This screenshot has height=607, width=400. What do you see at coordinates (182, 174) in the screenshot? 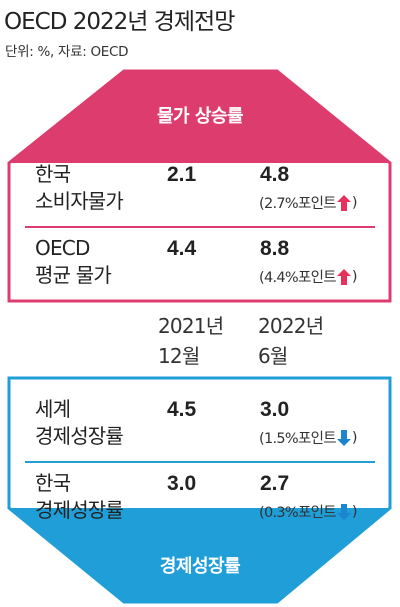
I see `value-korea-cpi-2021: 2.1` at bounding box center [182, 174].